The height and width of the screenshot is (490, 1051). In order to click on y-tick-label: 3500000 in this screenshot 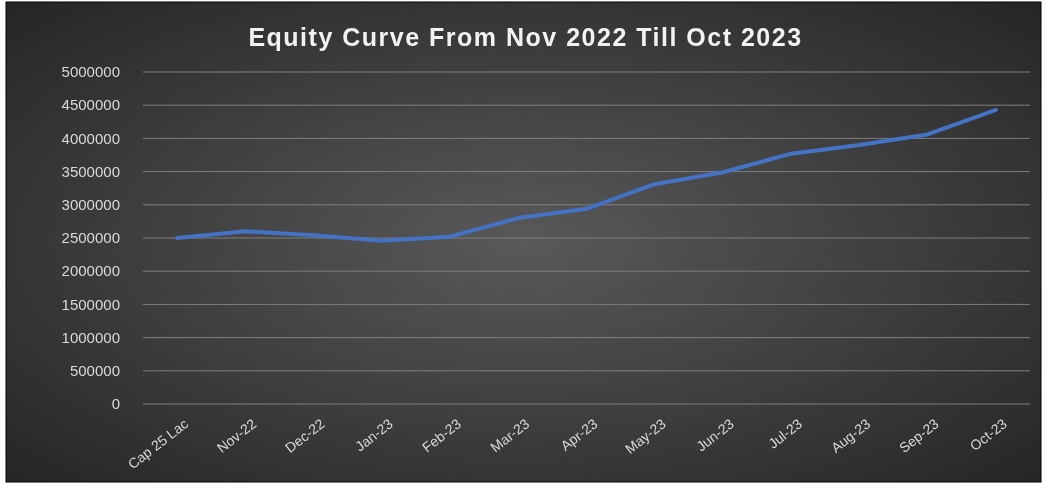, I will do `click(90, 171)`.